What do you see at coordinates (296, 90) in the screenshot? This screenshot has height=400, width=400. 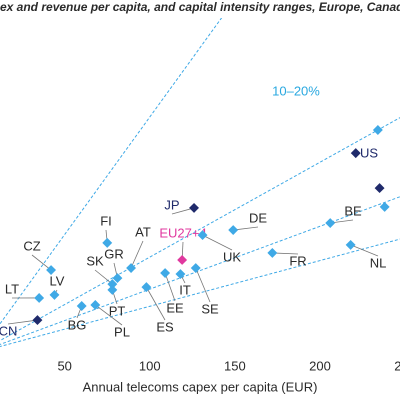 I see `annotation: 10–20%` at bounding box center [296, 90].